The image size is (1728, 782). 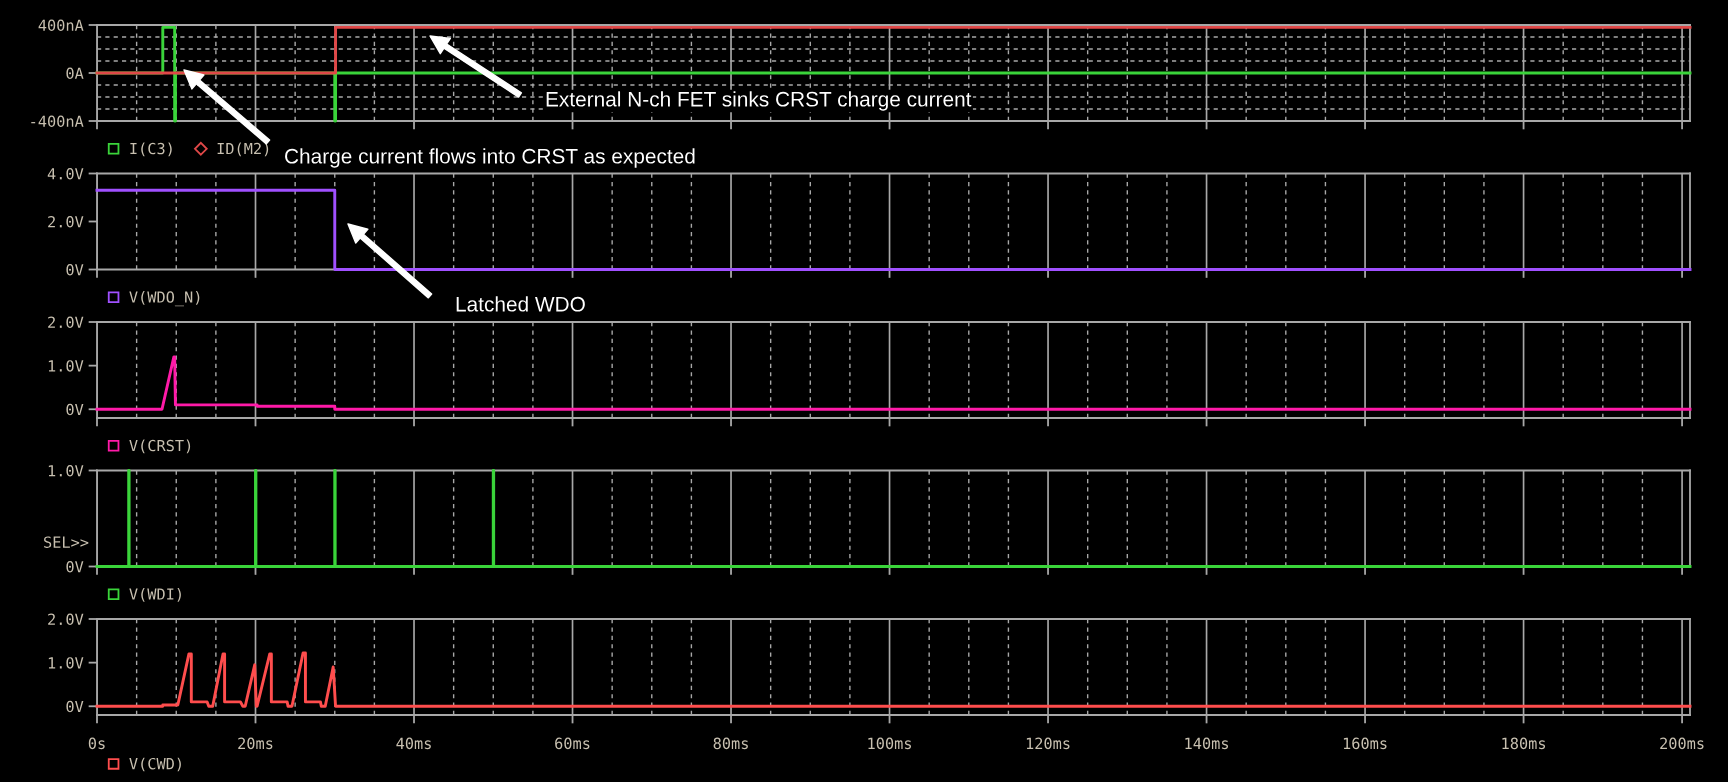 I want to click on x-tick-label: 40ms, so click(x=413, y=743).